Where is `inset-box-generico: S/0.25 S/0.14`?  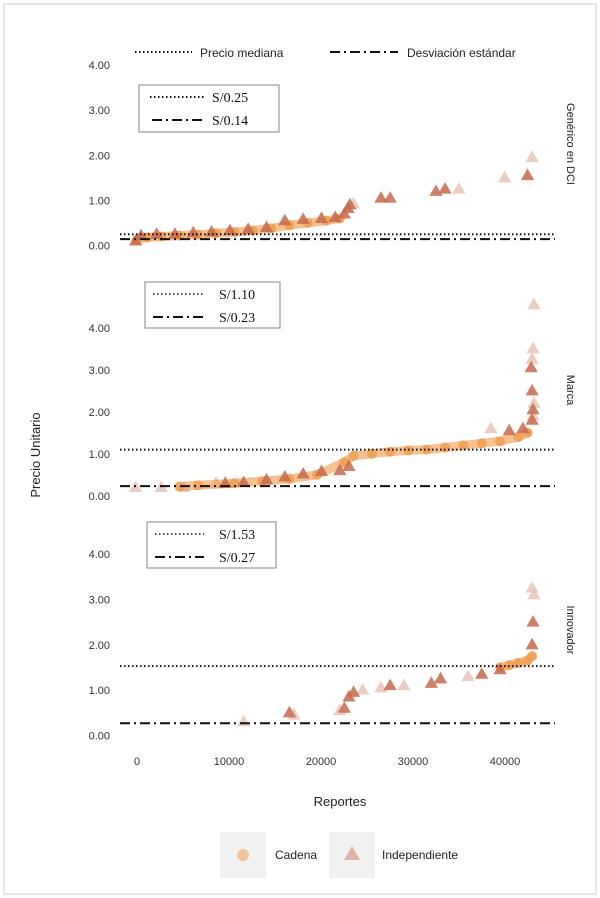
inset-box-generico: S/0.25 S/0.14 is located at coordinates (209, 108).